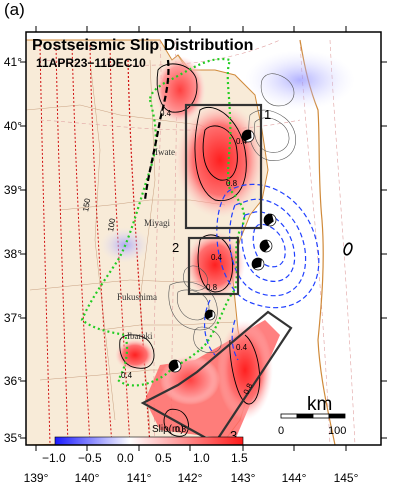  Describe the element at coordinates (111, 224) in the screenshot. I see `isodepth-100: 100` at that location.